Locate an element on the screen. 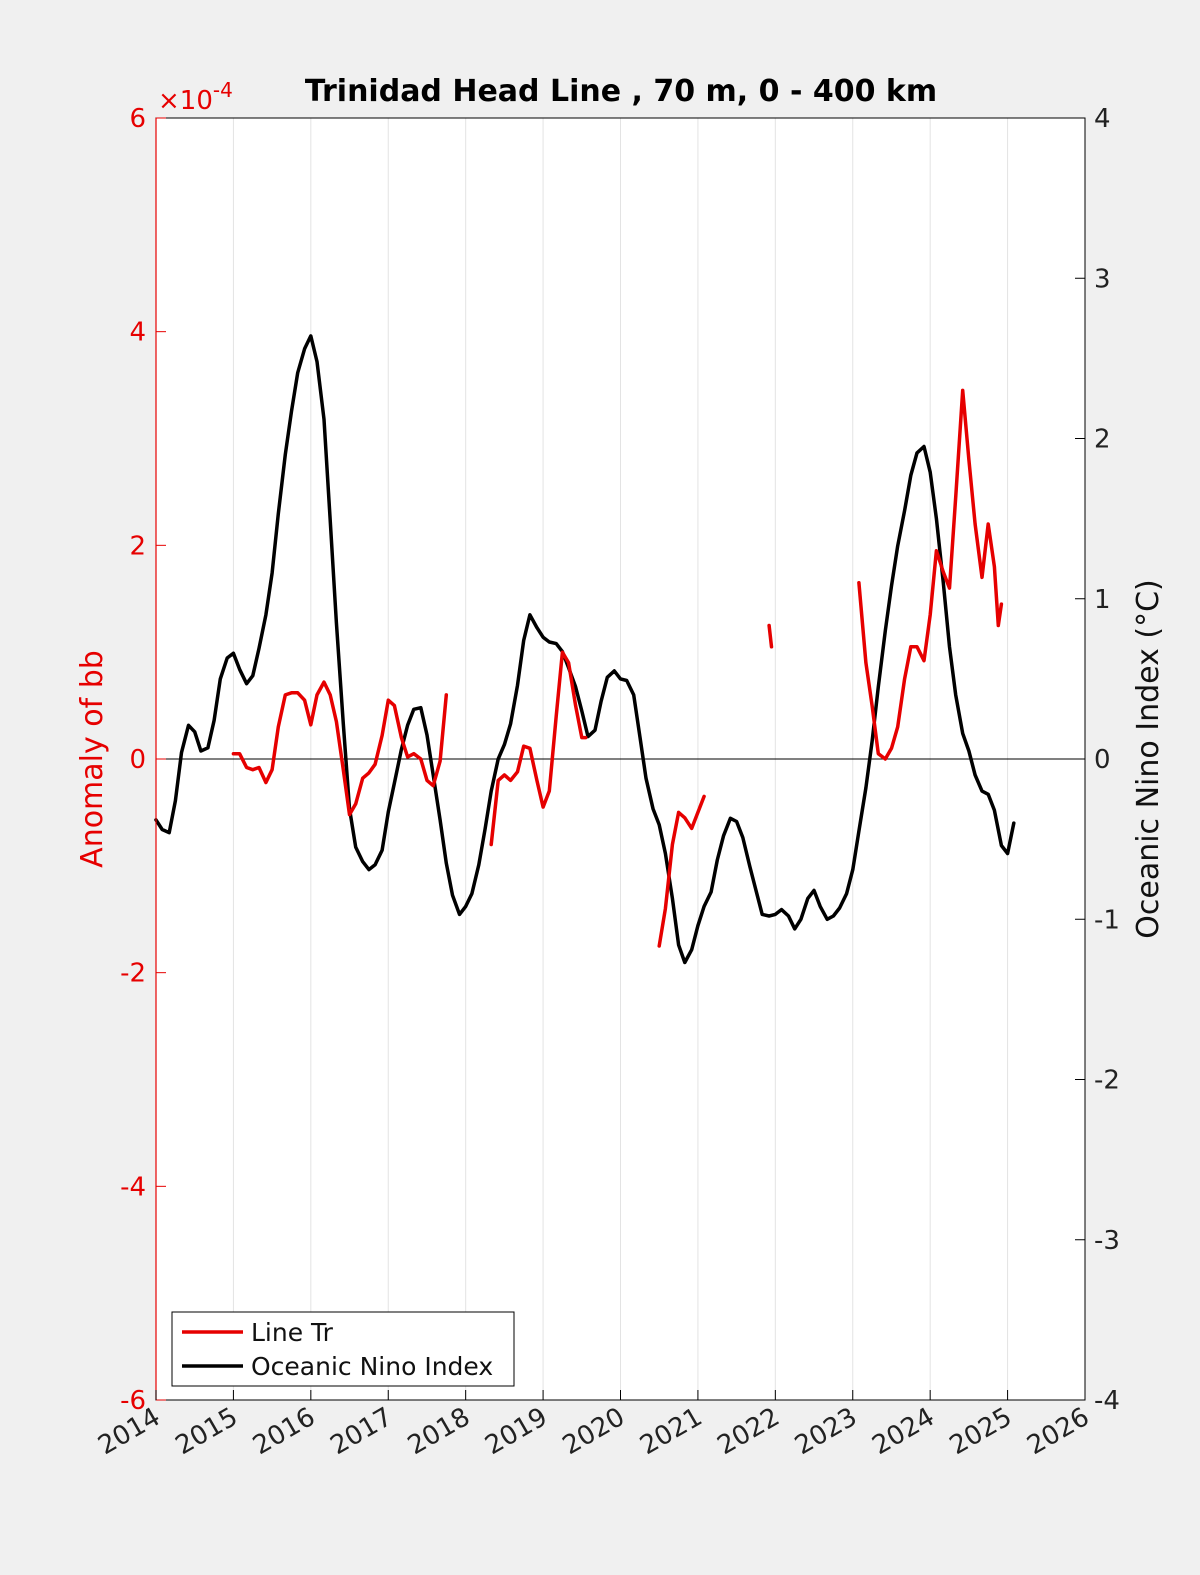  legend-label-oni: Oceanic Nino Index is located at coordinates (372, 1366).